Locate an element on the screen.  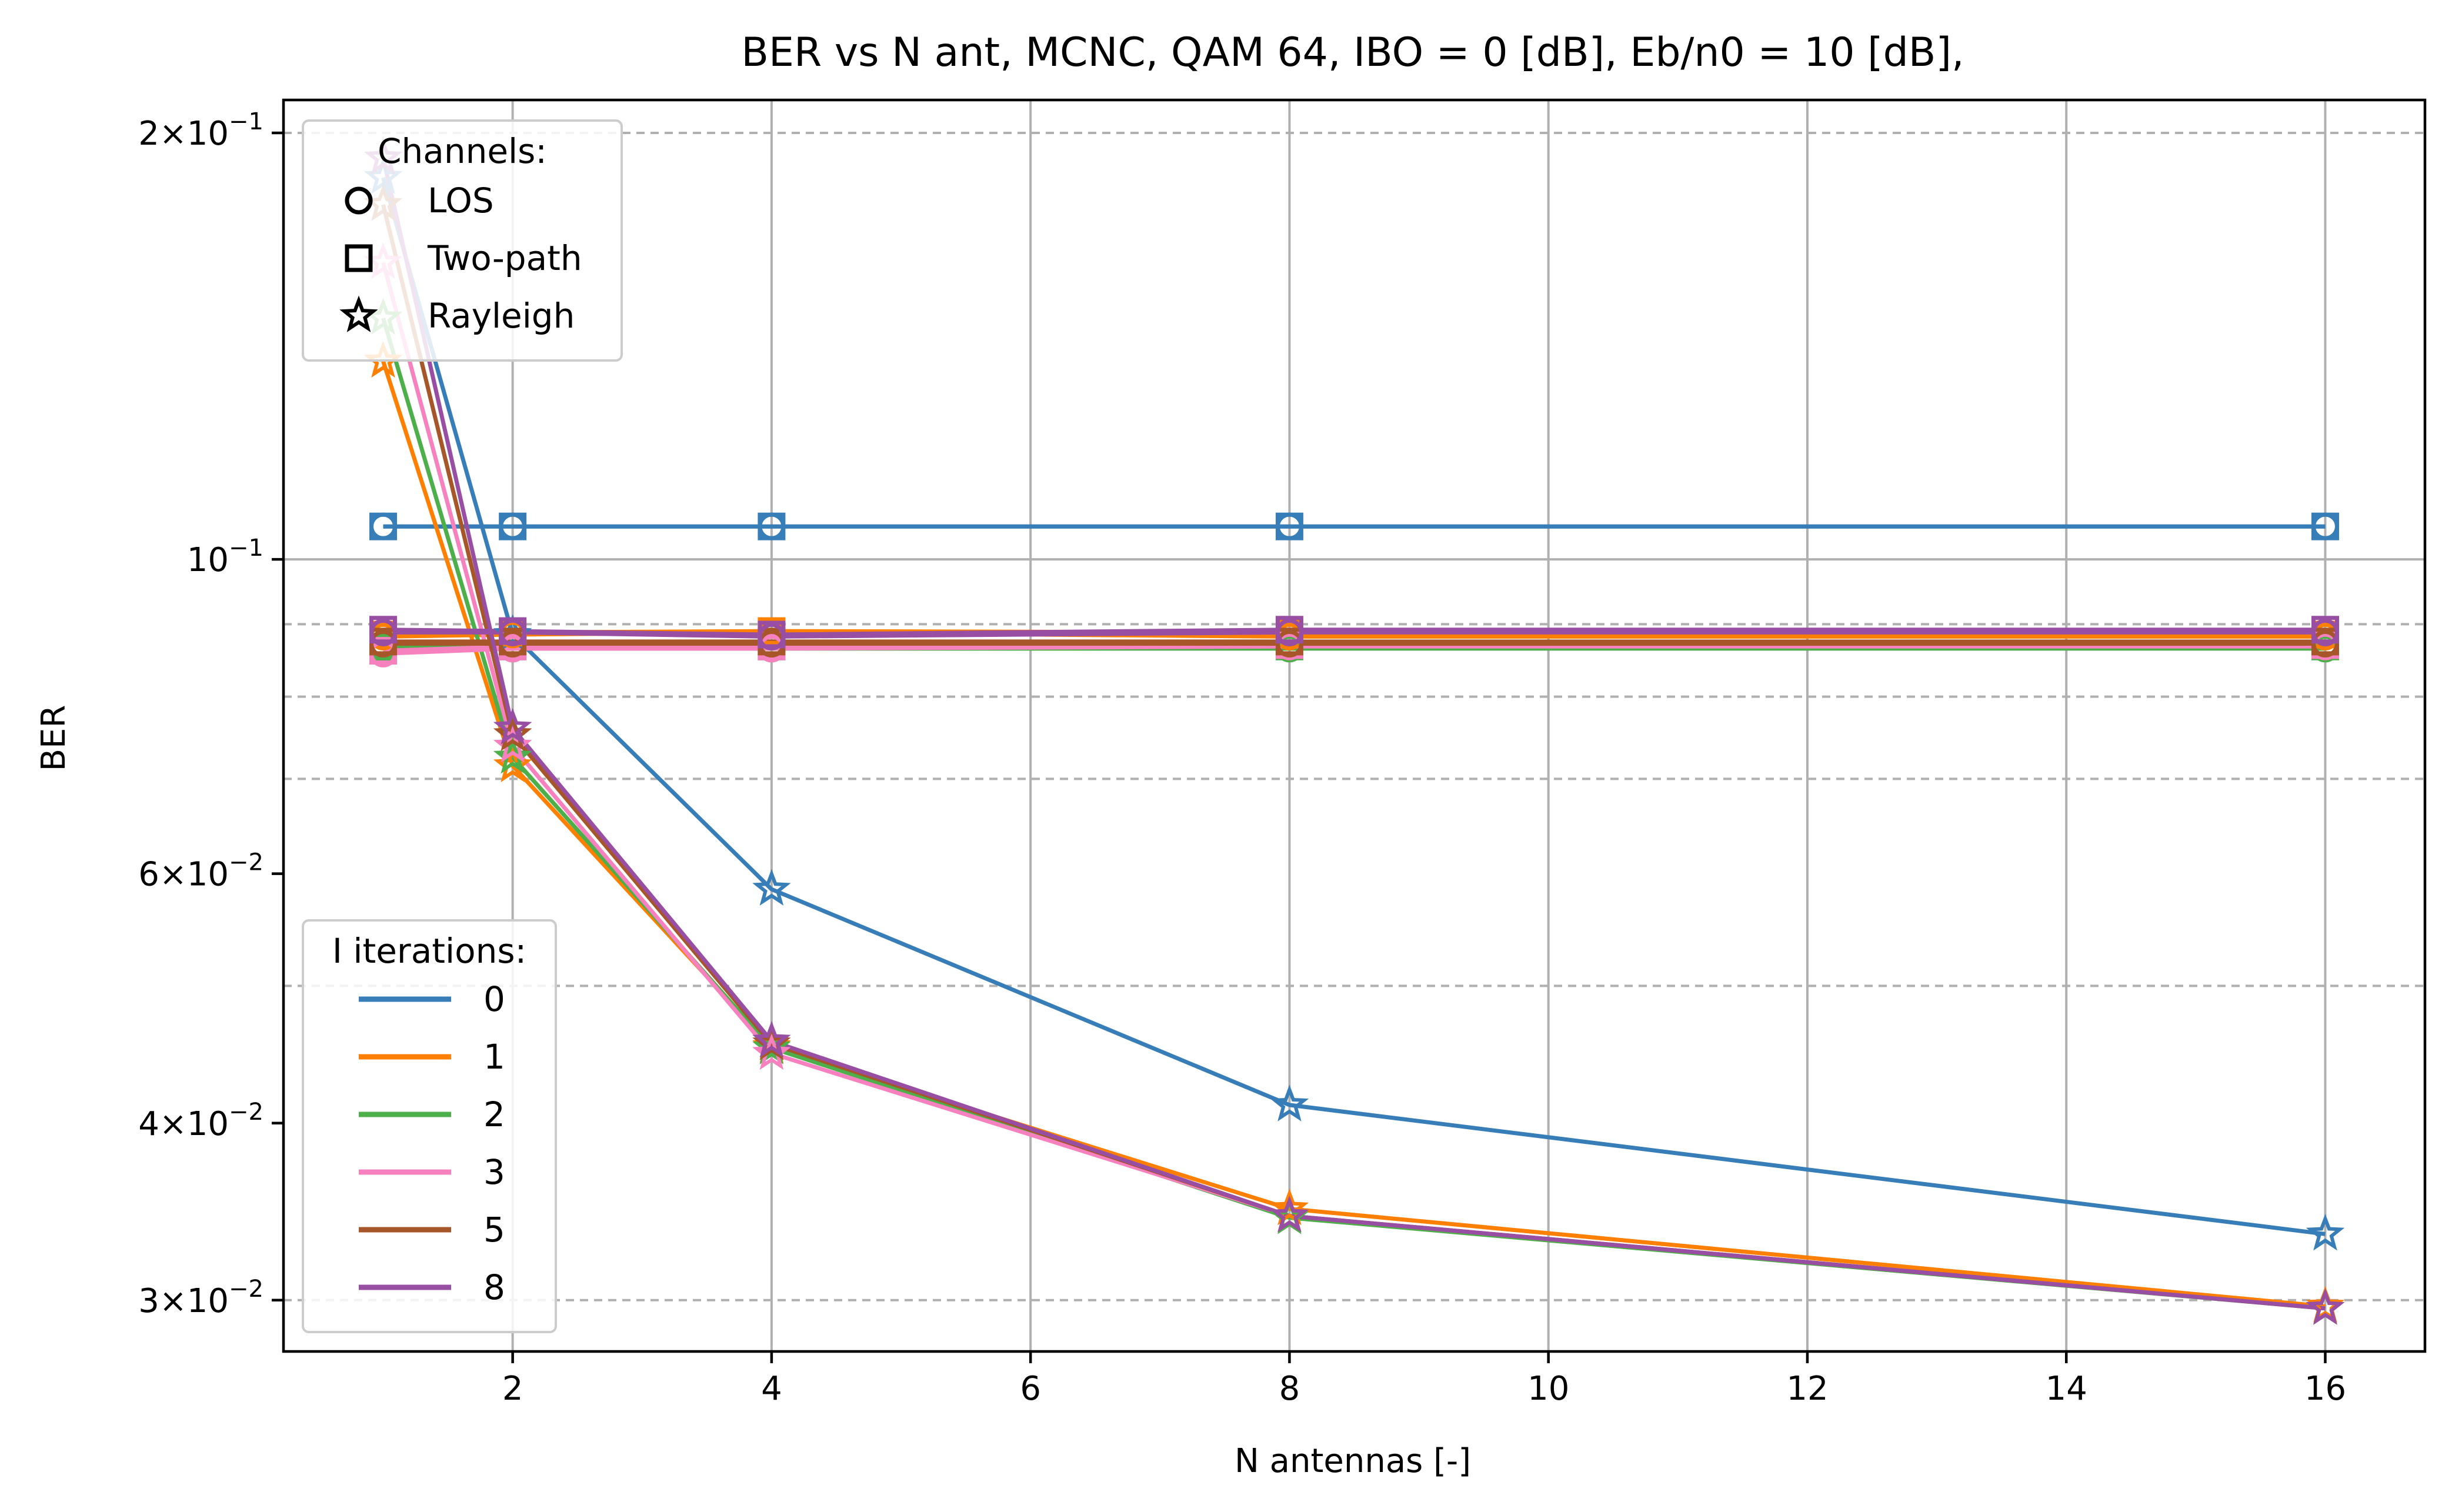
legend-label-channel: LOS is located at coordinates (461, 201).